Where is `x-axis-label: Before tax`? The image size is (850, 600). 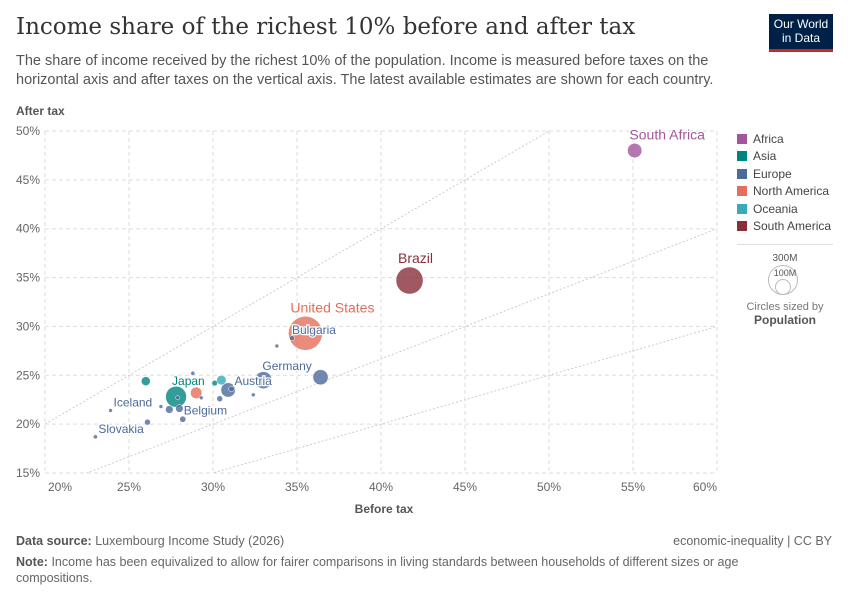
x-axis-label: Before tax is located at coordinates (384, 509).